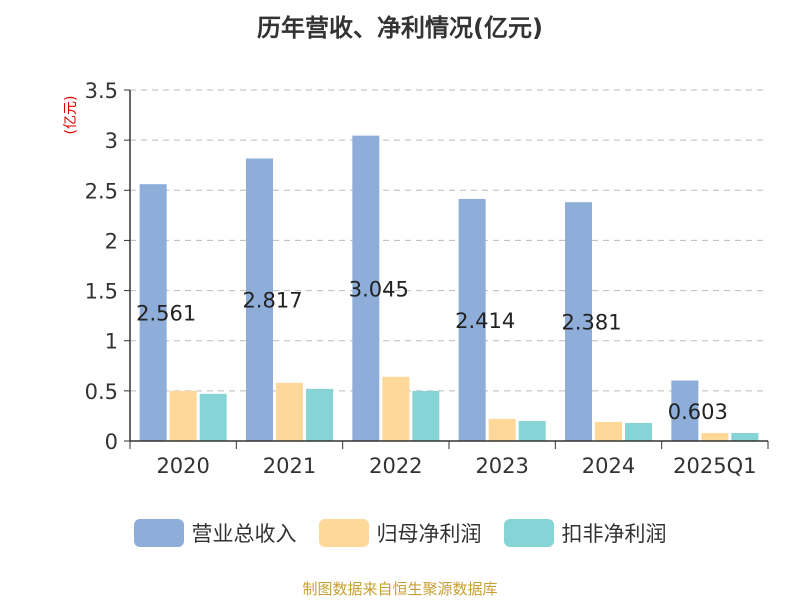 This screenshot has width=800, height=600. I want to click on x-tick-label: 2024, so click(608, 466).